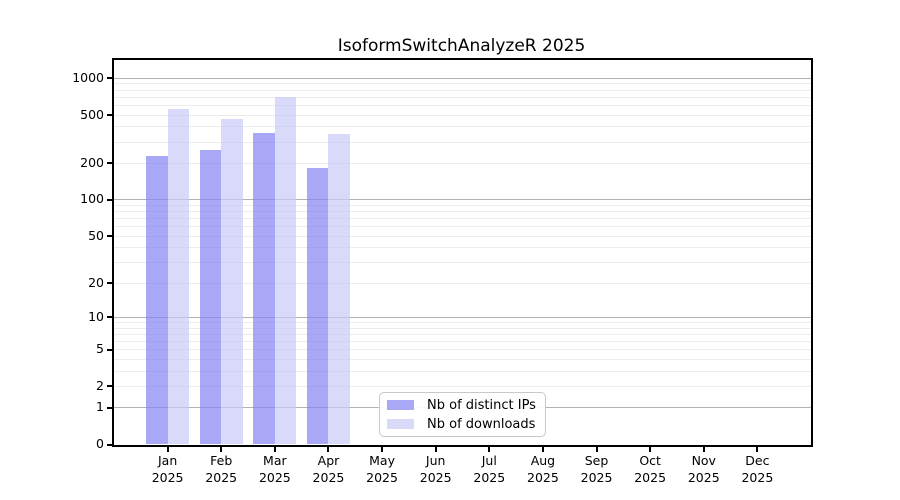 The height and width of the screenshot is (500, 900). I want to click on bar-downloads-mar, so click(285, 270).